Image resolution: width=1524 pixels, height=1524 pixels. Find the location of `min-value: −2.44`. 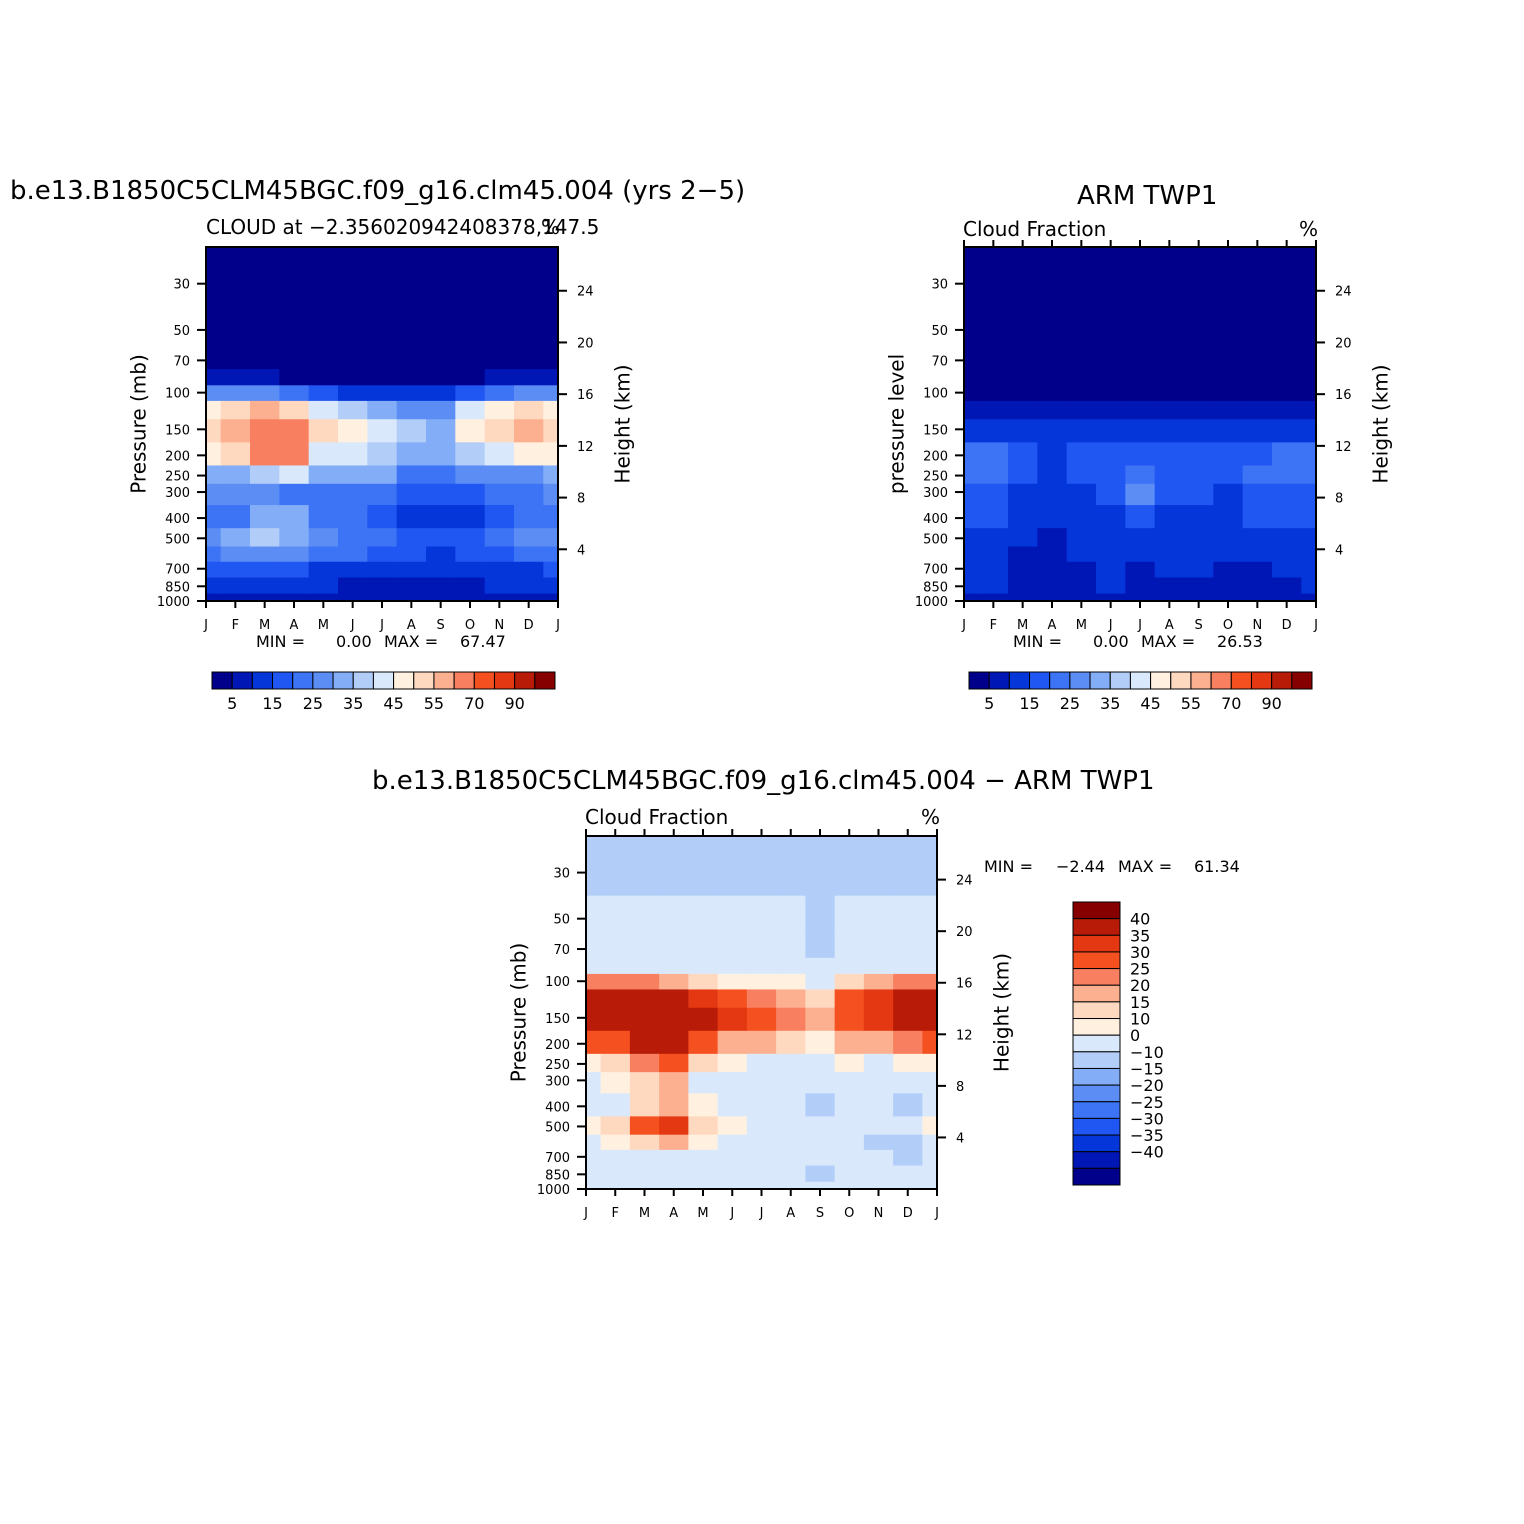

min-value: −2.44 is located at coordinates (1080, 866).